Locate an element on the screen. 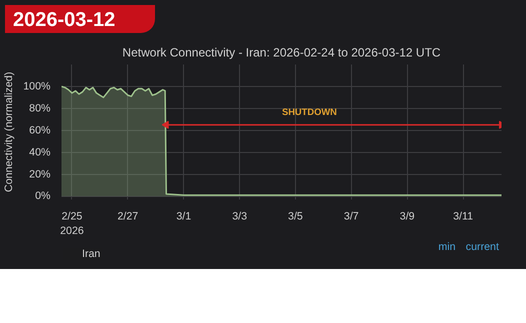  text: min is located at coordinates (447, 247).